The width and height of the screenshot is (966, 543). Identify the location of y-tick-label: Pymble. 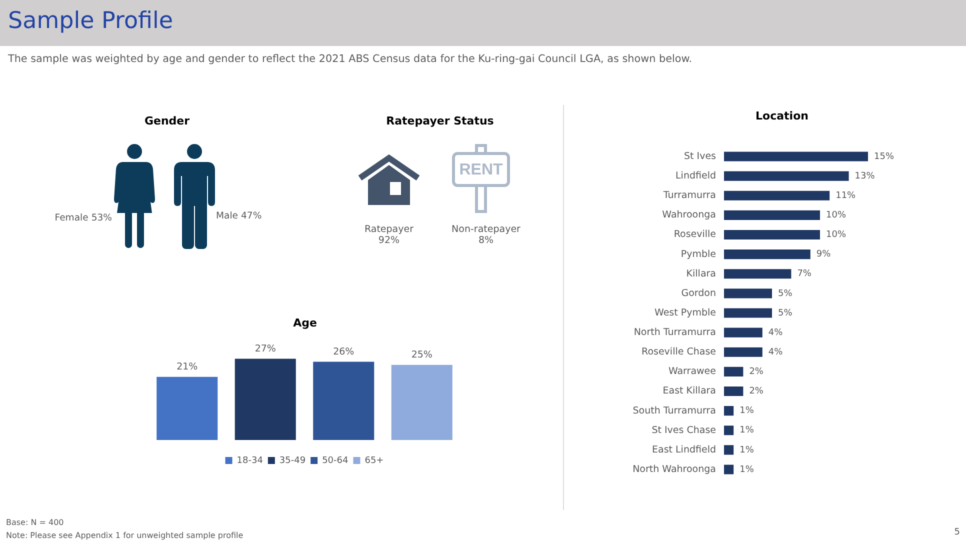
(698, 254).